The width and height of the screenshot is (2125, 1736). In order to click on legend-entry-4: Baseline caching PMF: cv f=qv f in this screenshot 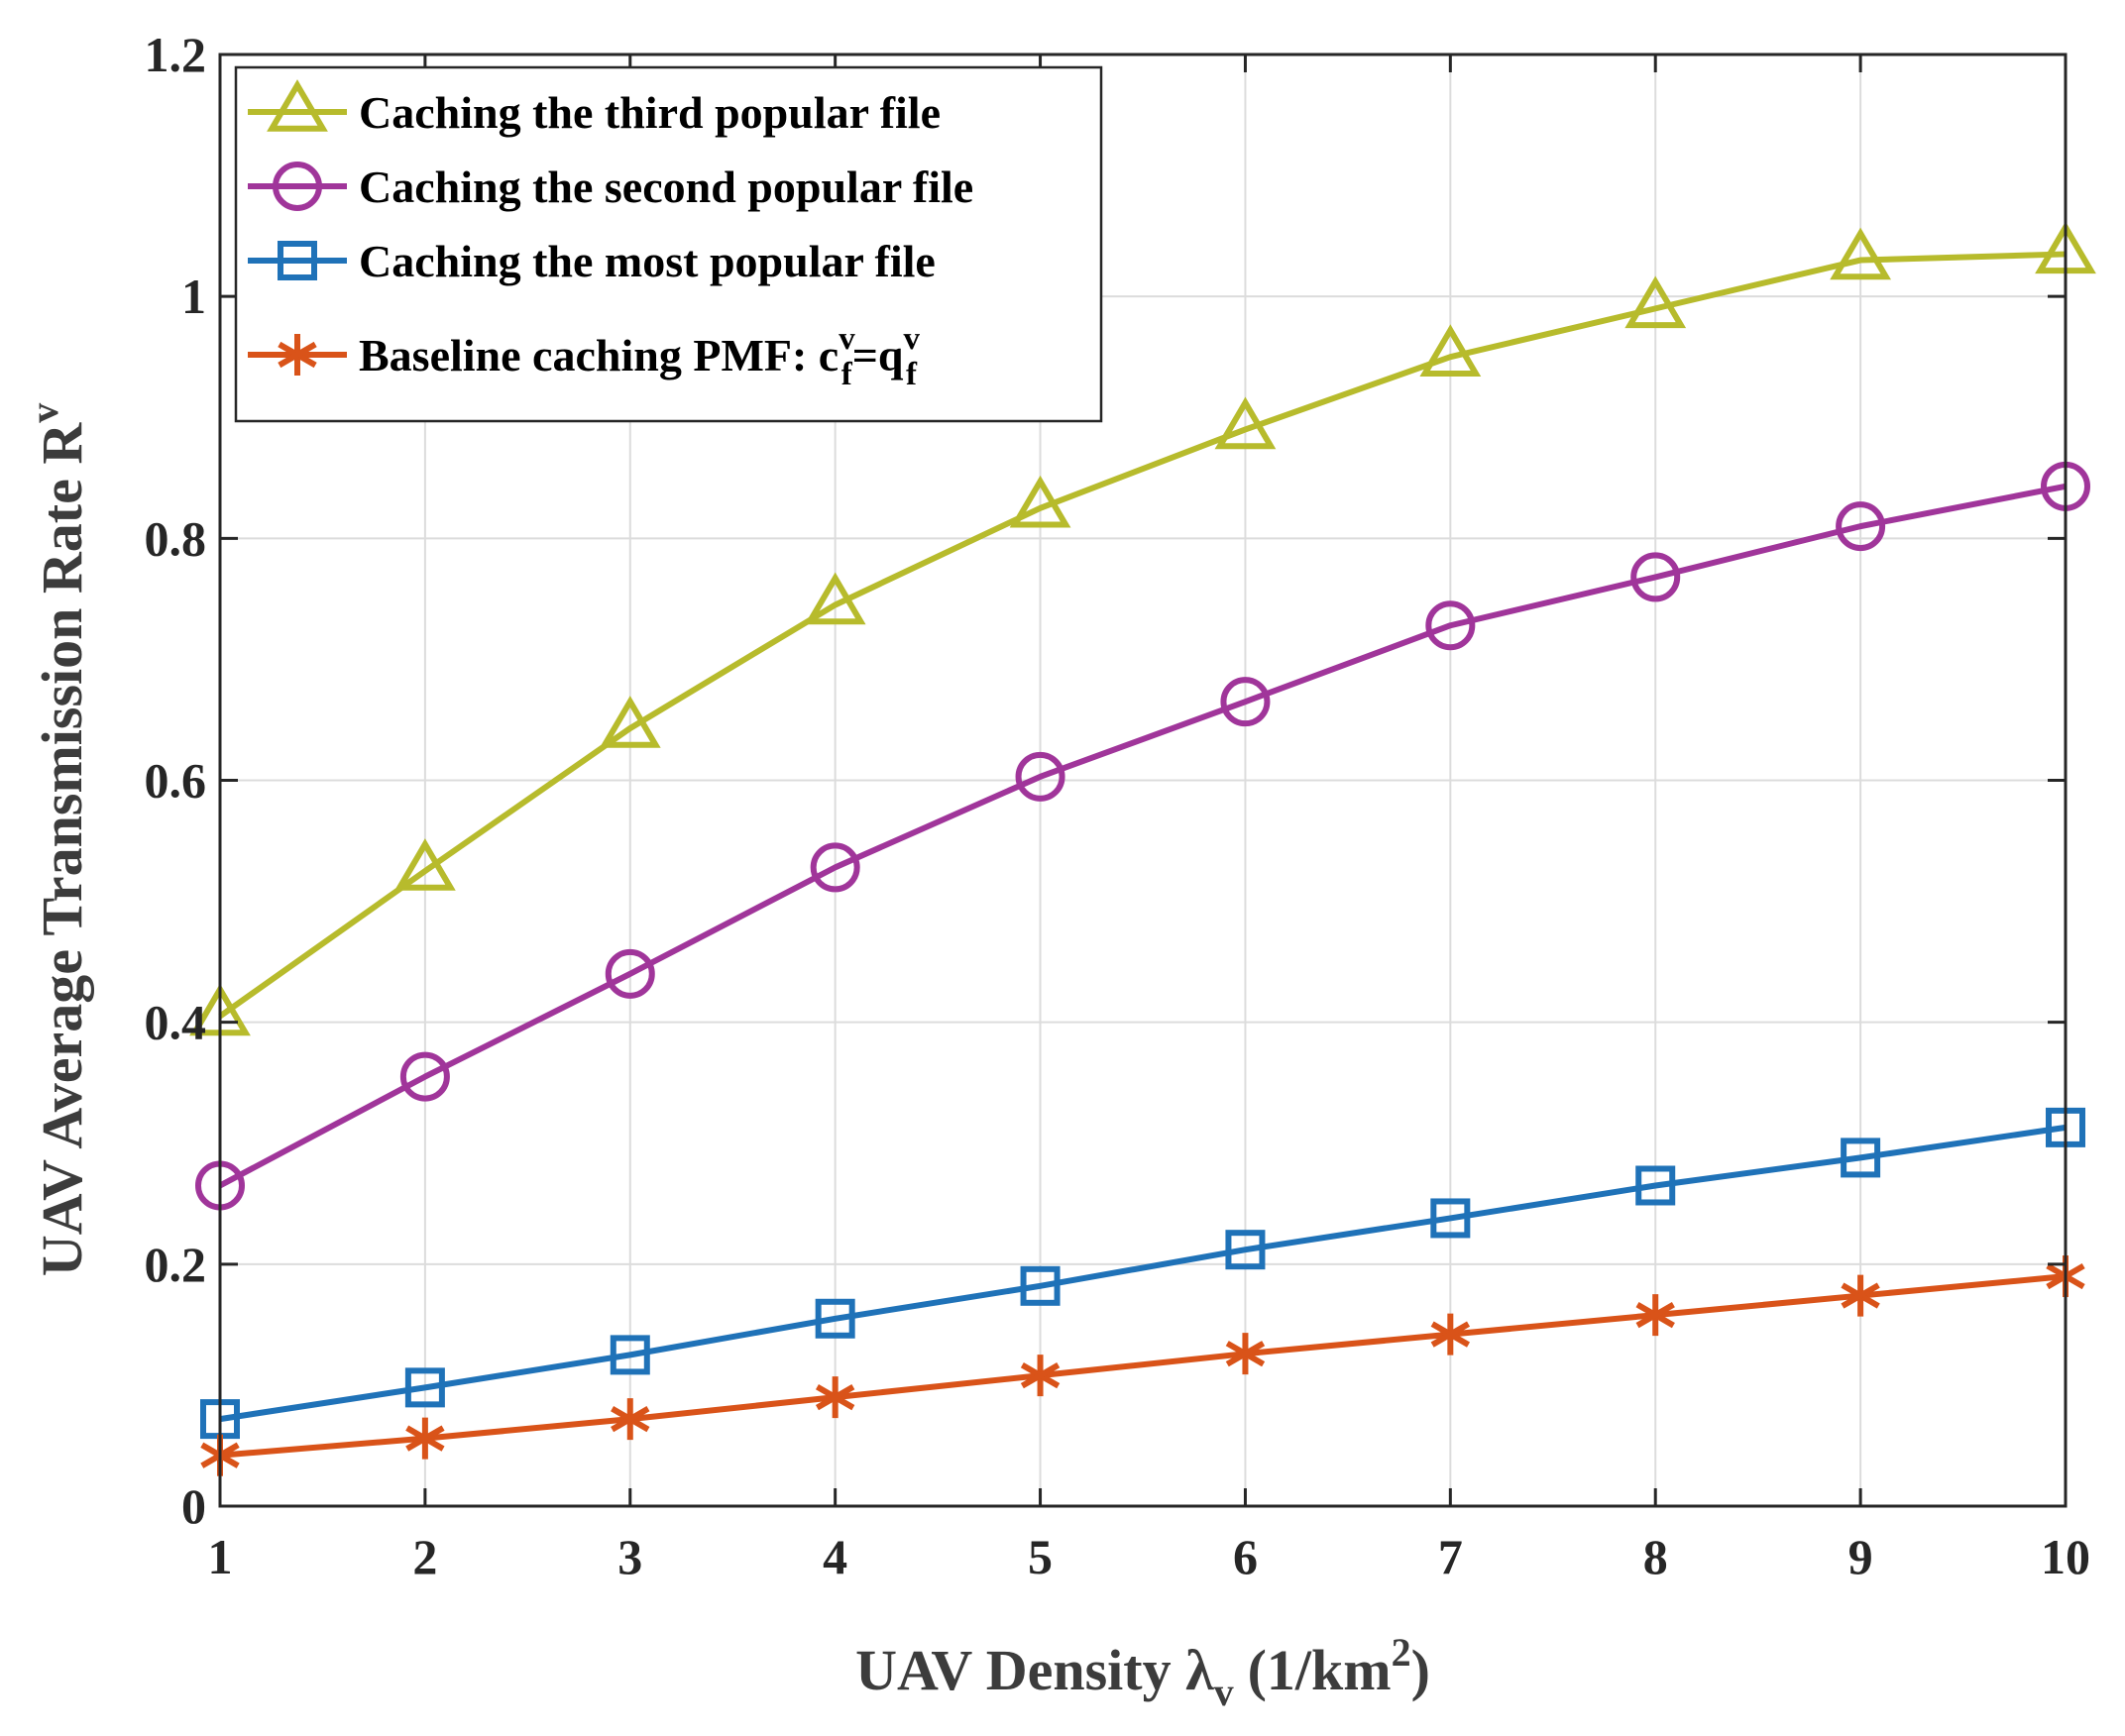, I will do `click(584, 356)`.